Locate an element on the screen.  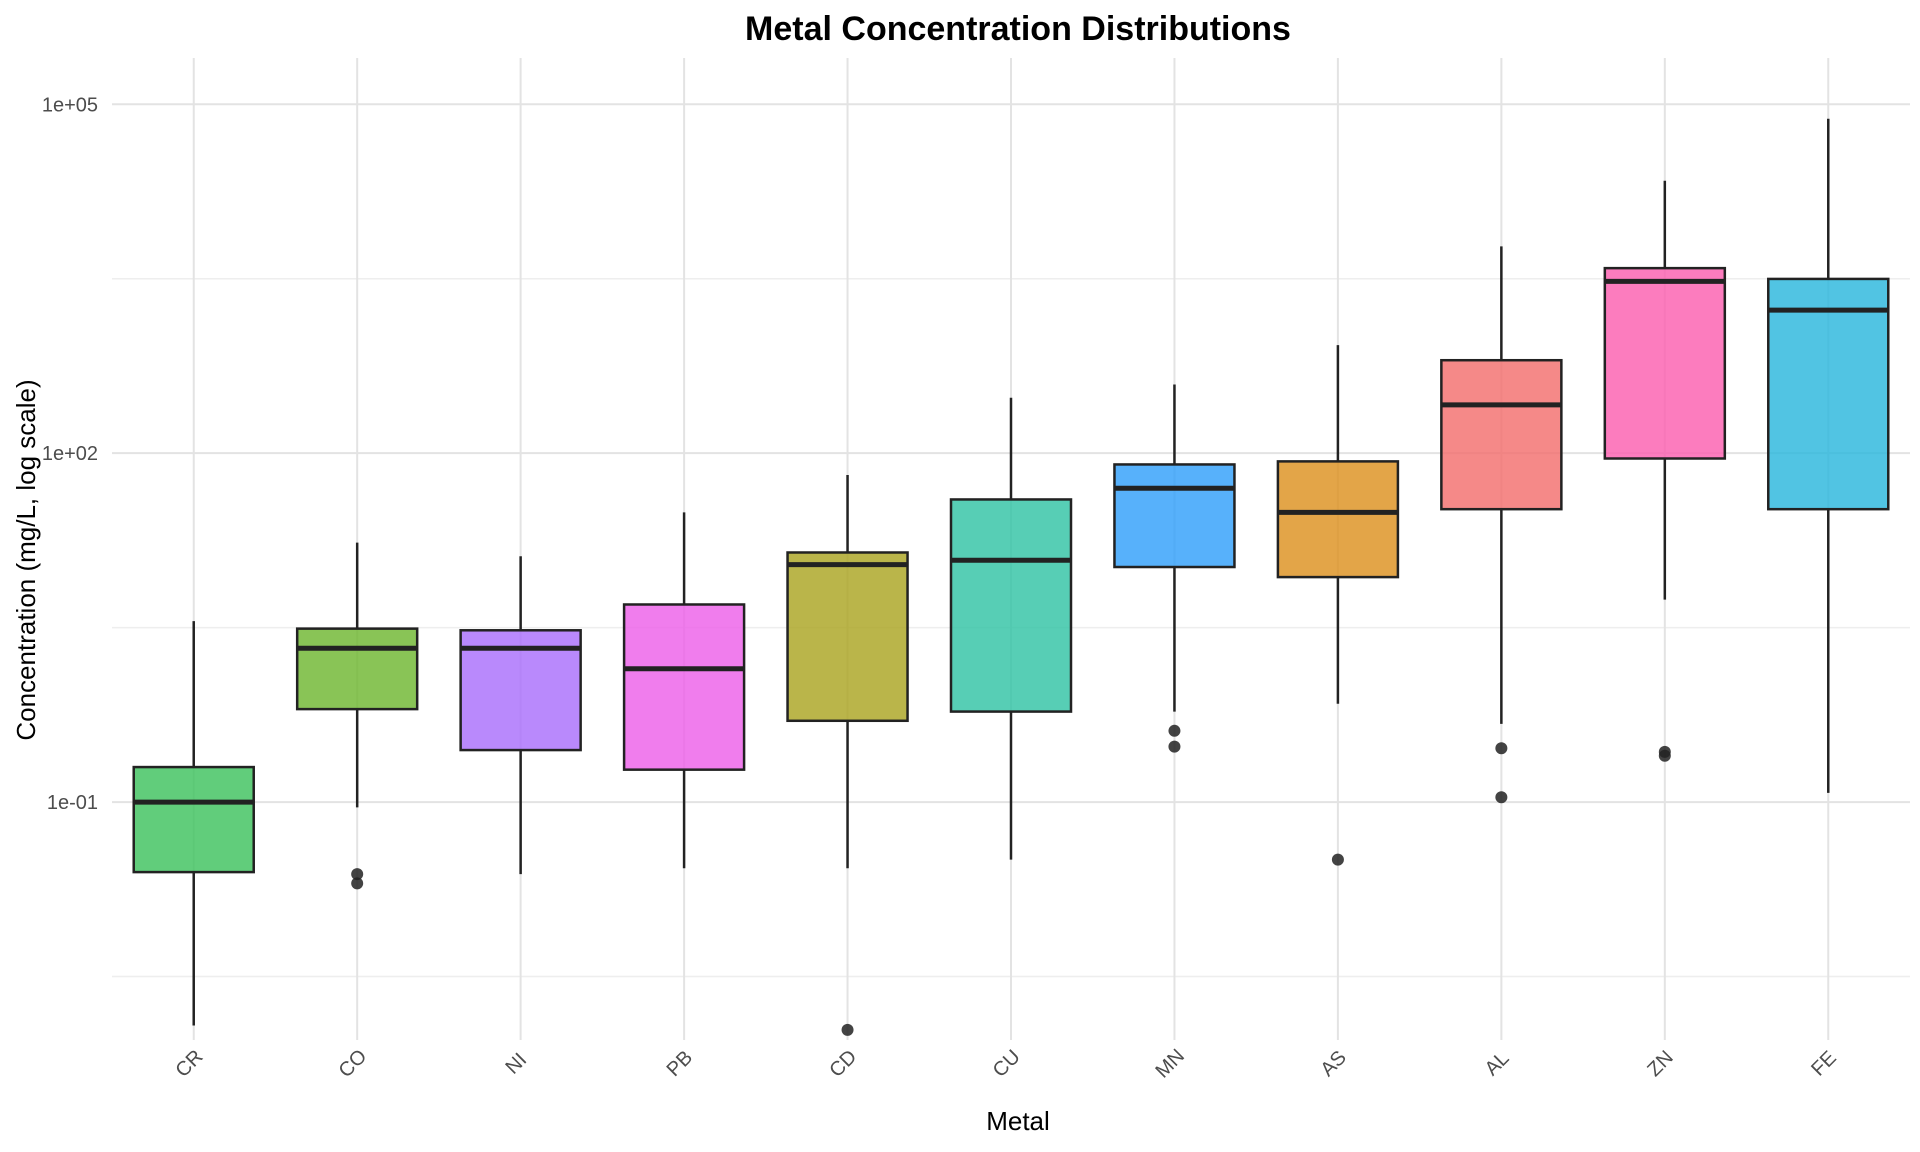
box-pb is located at coordinates (684, 690).